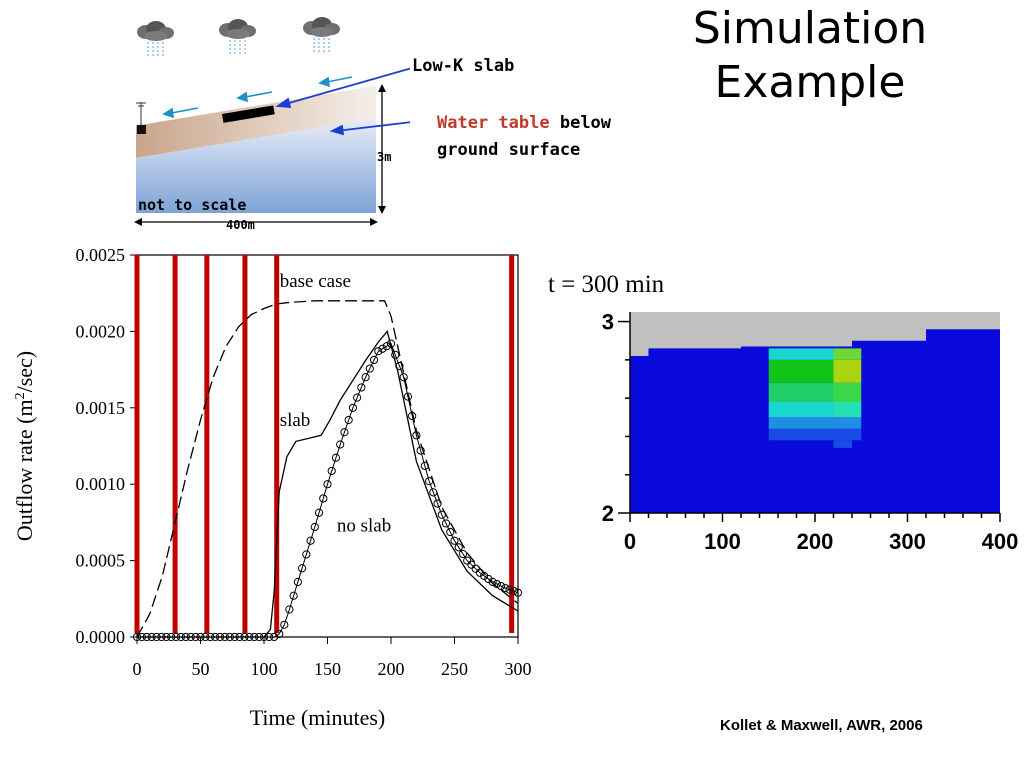 The width and height of the screenshot is (1024, 768). What do you see at coordinates (509, 150) in the screenshot?
I see `water-table-label-line-2: ground surface` at bounding box center [509, 150].